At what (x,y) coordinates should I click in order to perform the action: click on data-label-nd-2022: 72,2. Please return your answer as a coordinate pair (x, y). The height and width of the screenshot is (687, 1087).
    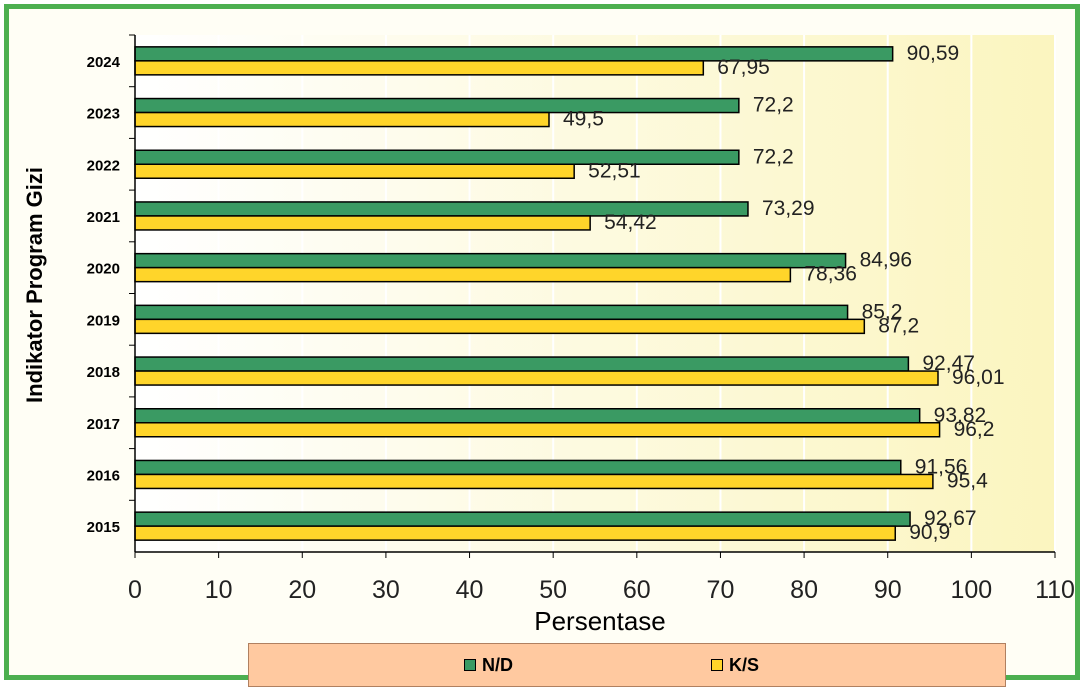
    Looking at the image, I should click on (773, 156).